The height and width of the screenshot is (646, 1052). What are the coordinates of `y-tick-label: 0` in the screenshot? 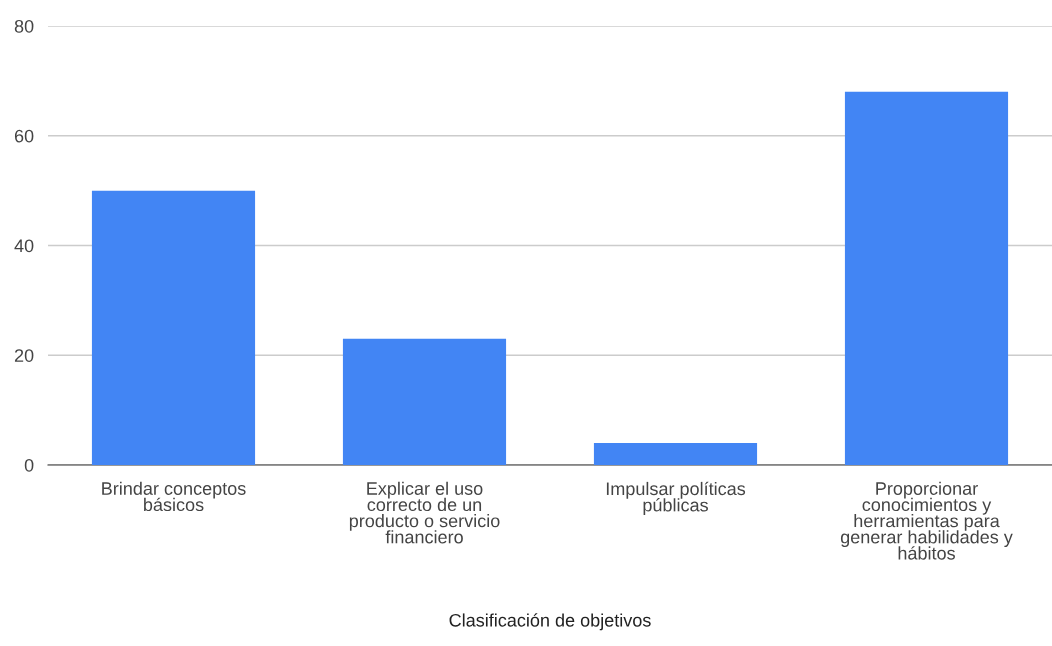 It's located at (29, 465).